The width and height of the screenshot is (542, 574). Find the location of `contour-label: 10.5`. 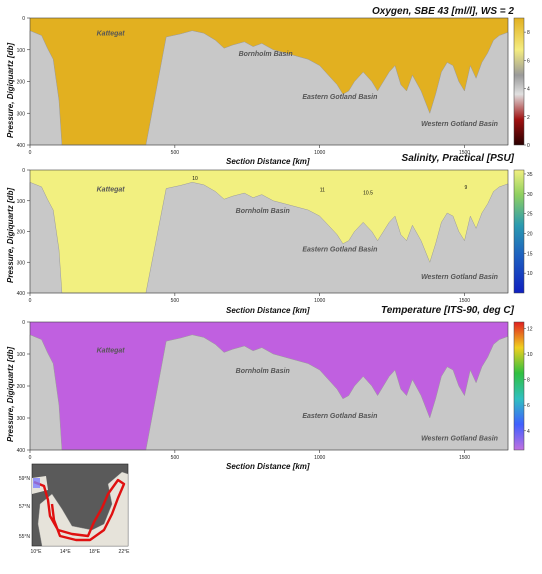

contour-label: 10.5 is located at coordinates (368, 194).